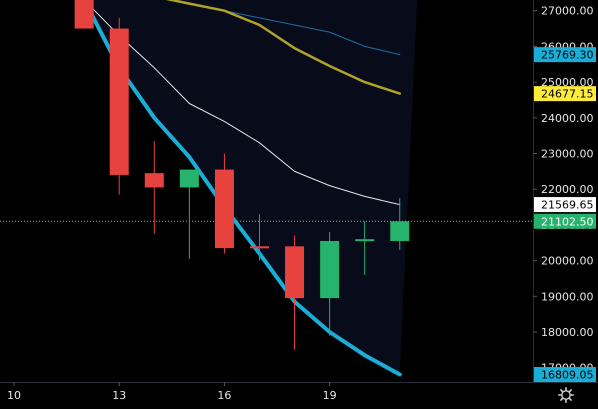 The width and height of the screenshot is (598, 409). Describe the element at coordinates (14, 395) in the screenshot. I see `time-tick-label: 10` at that location.